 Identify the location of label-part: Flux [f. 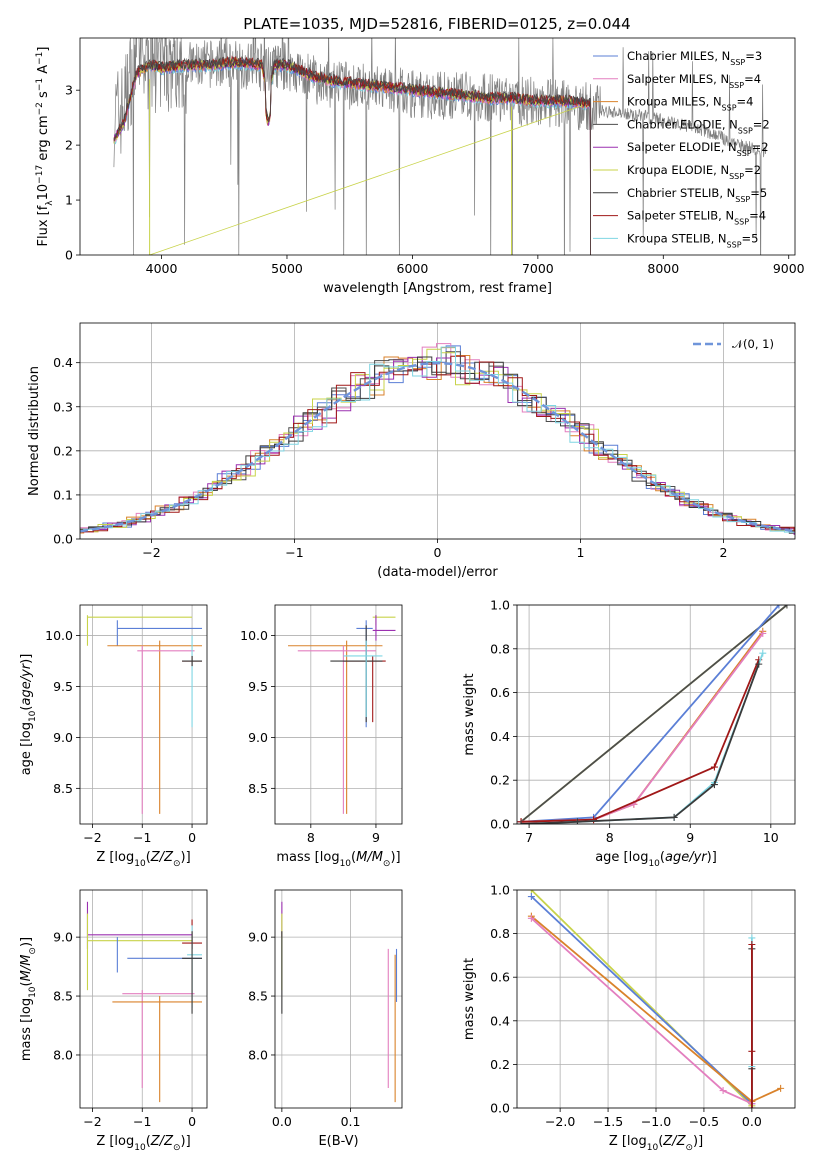
(43, 225).